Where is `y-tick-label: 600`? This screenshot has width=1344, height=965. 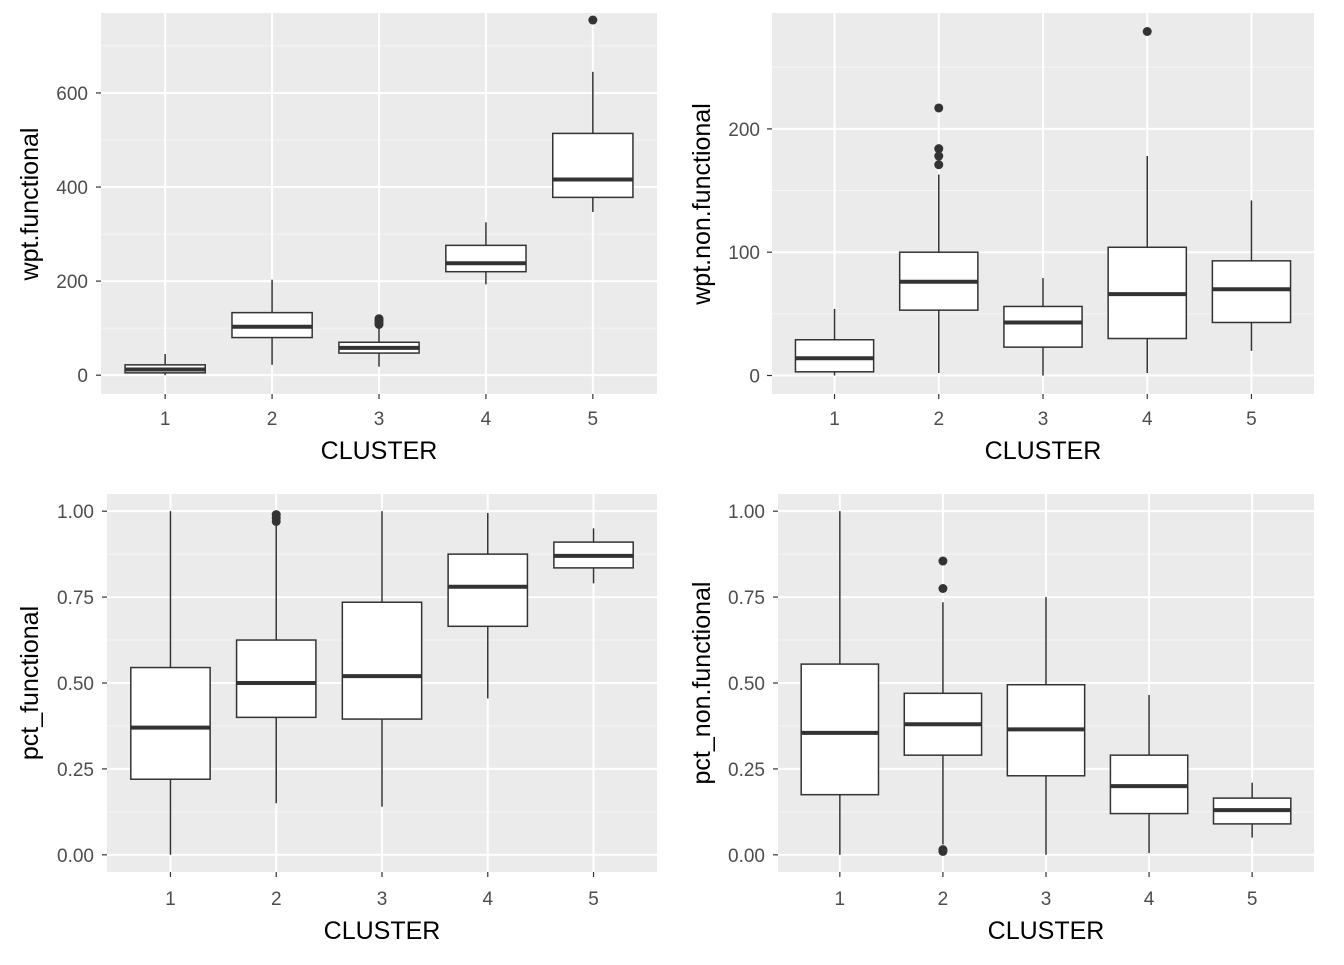
y-tick-label: 600 is located at coordinates (72, 94).